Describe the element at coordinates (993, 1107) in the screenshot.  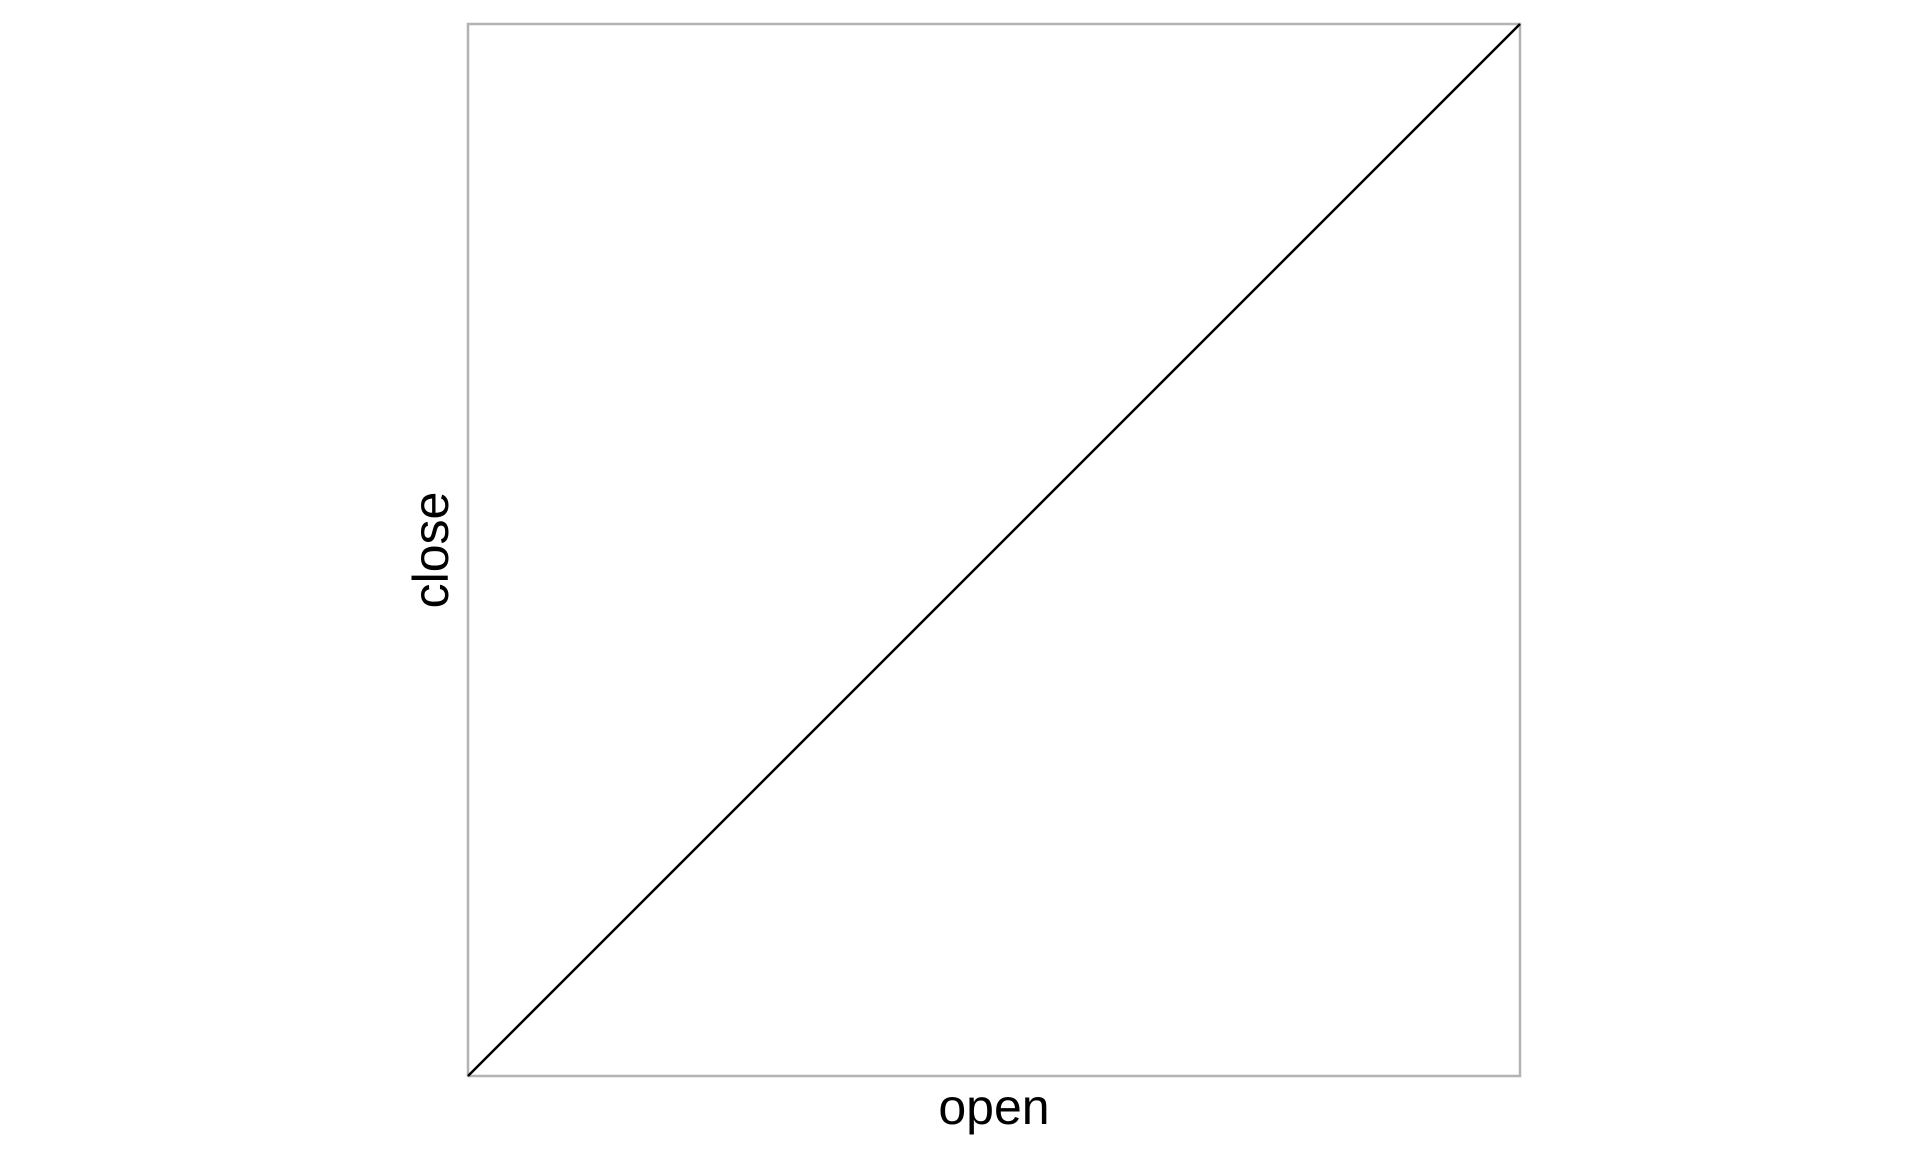
I see `x-axis-label: open` at that location.